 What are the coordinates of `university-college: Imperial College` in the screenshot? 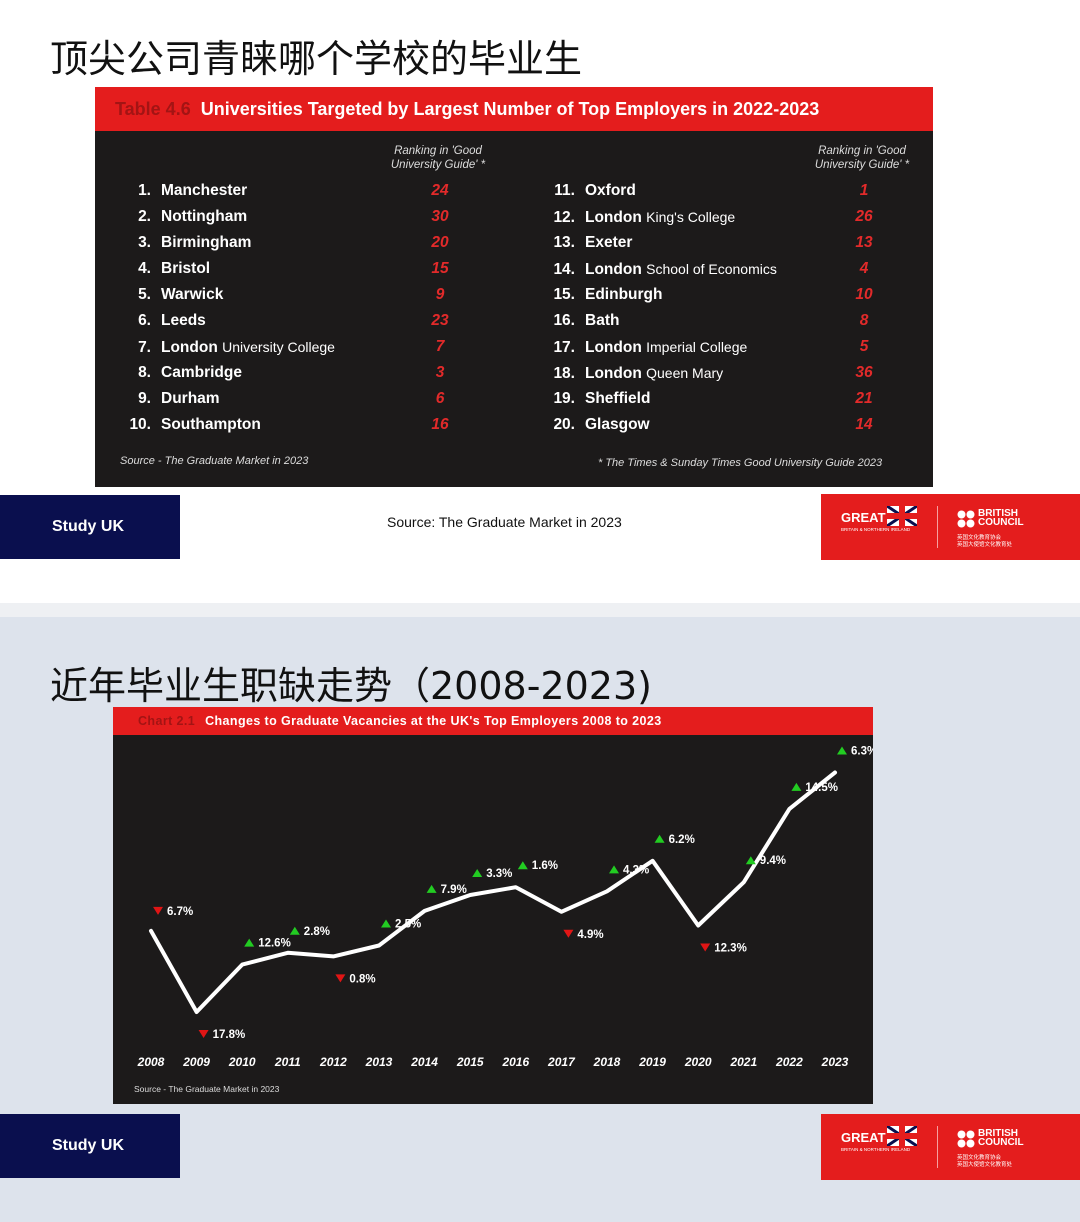 It's located at (697, 347).